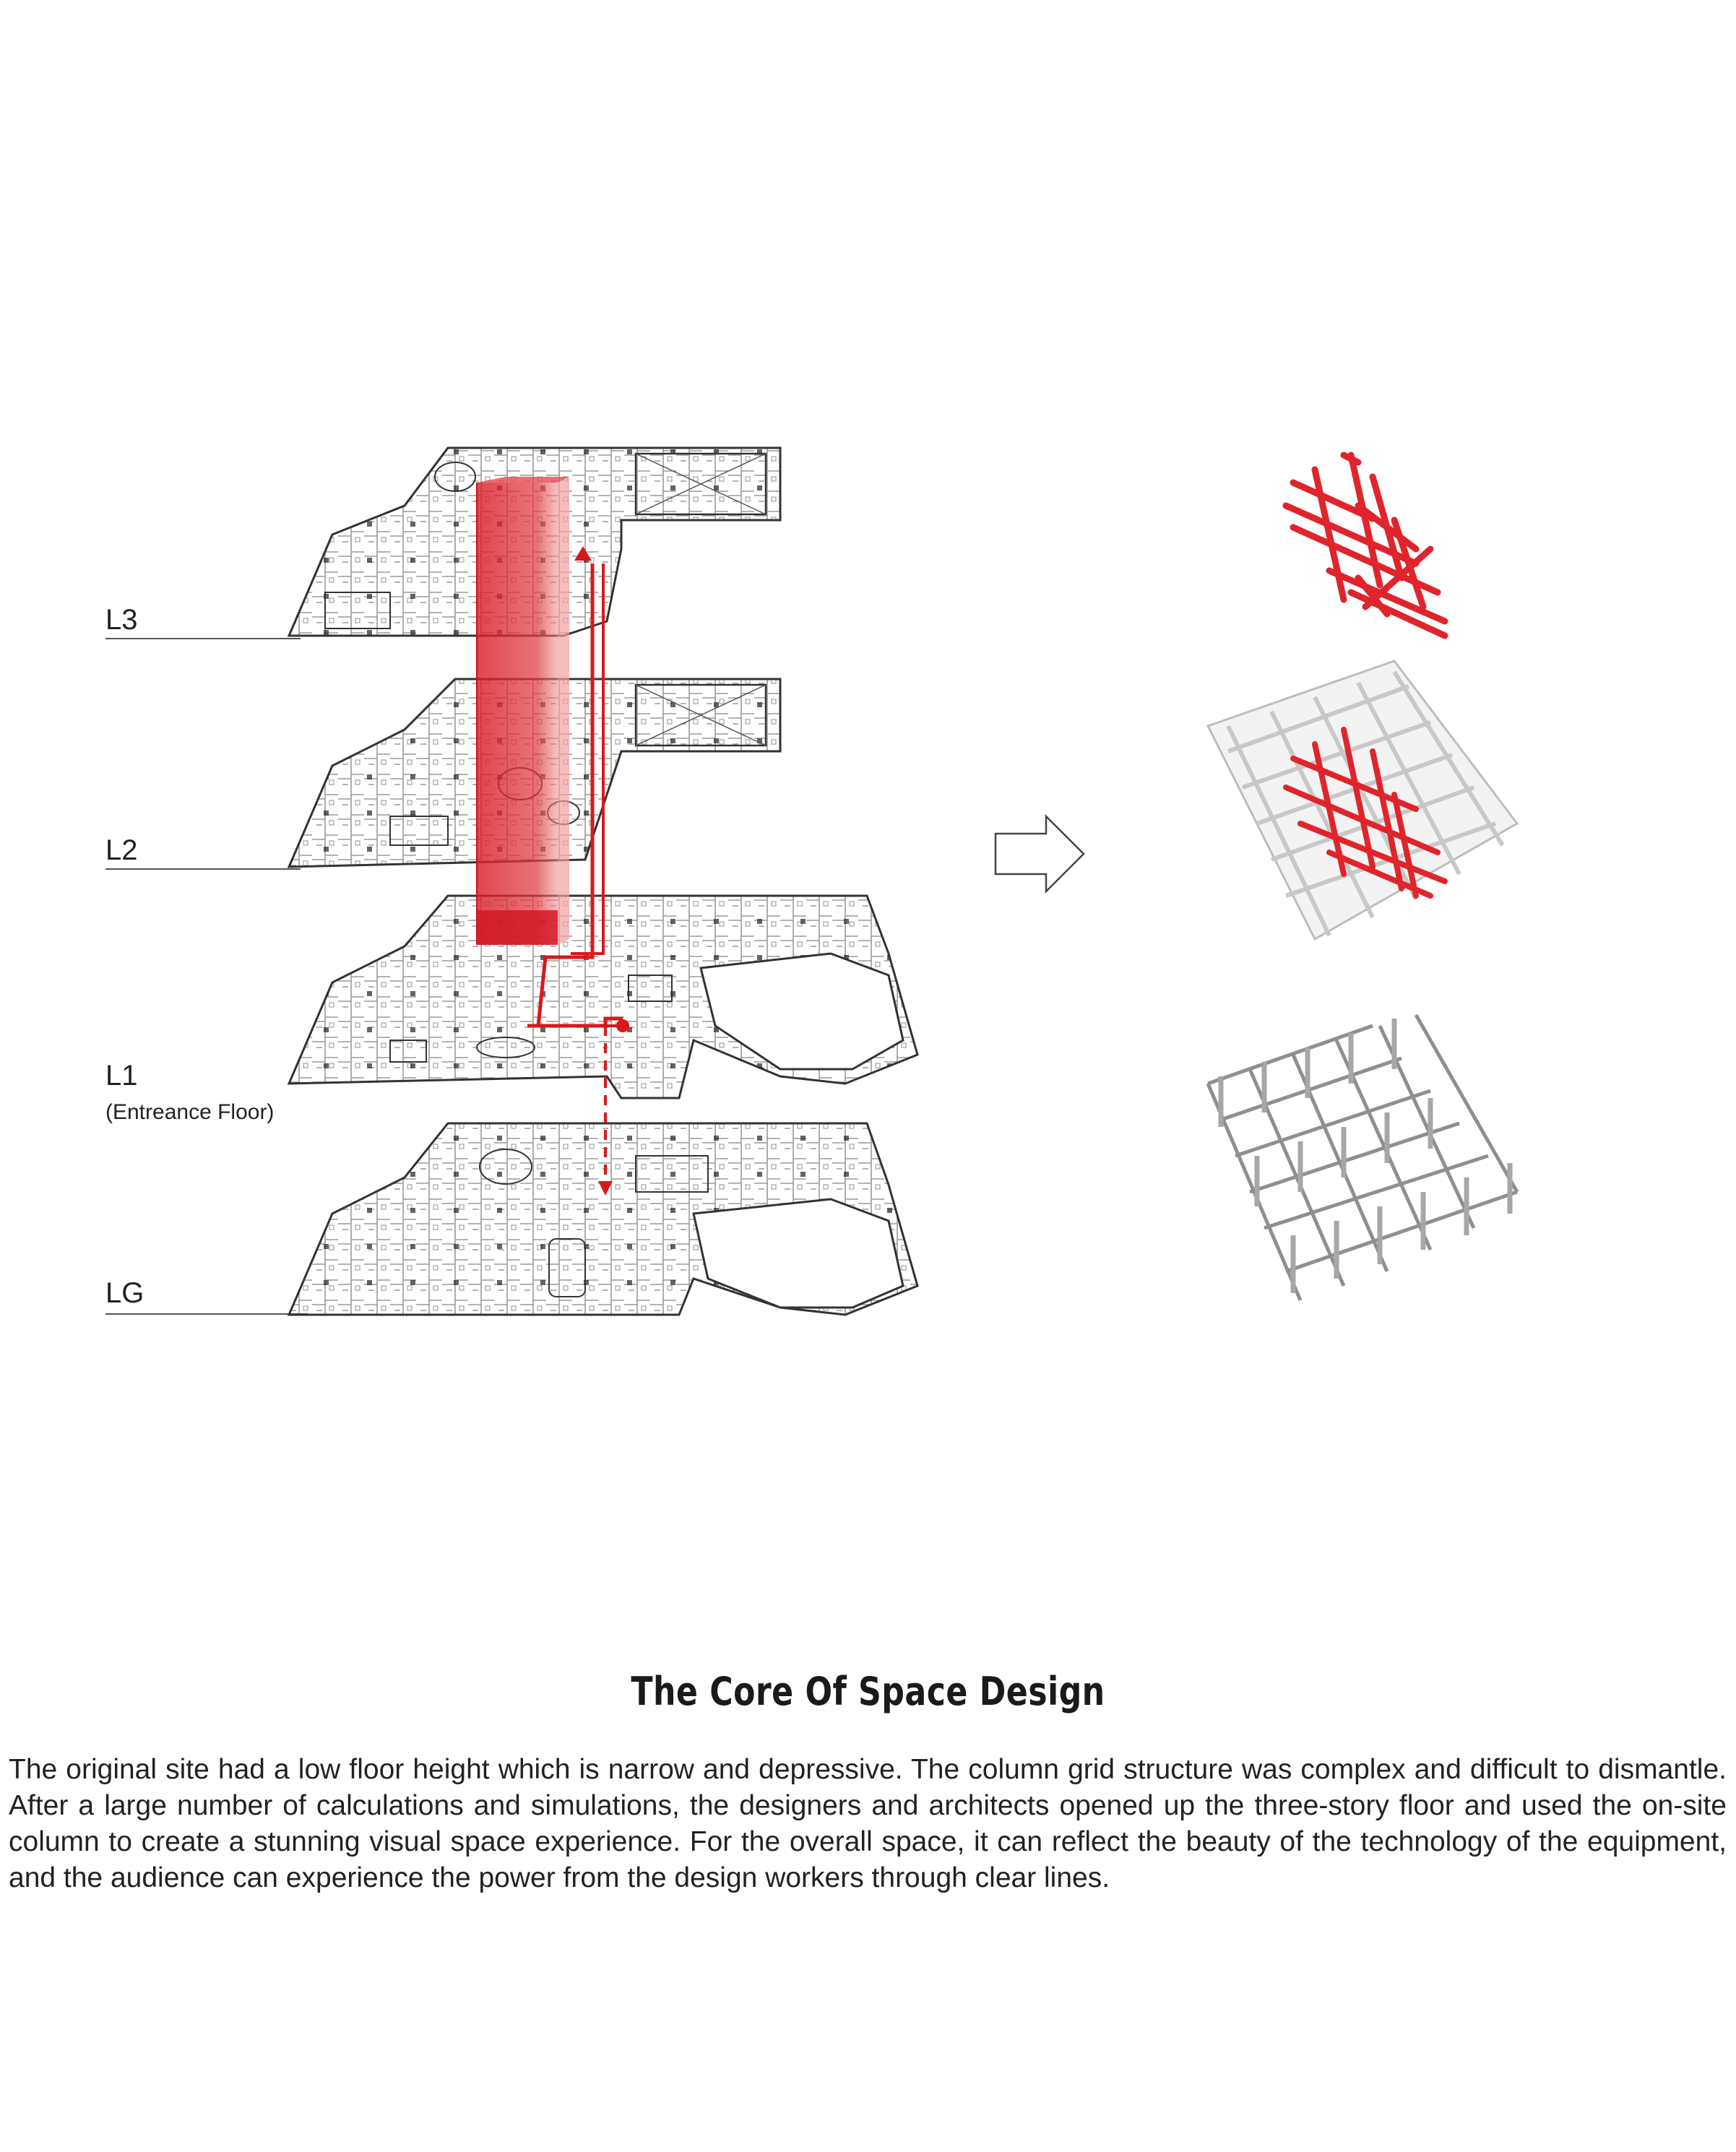 Image resolution: width=1736 pixels, height=2152 pixels. What do you see at coordinates (1039, 853) in the screenshot?
I see `arrow-right-outline-icon` at bounding box center [1039, 853].